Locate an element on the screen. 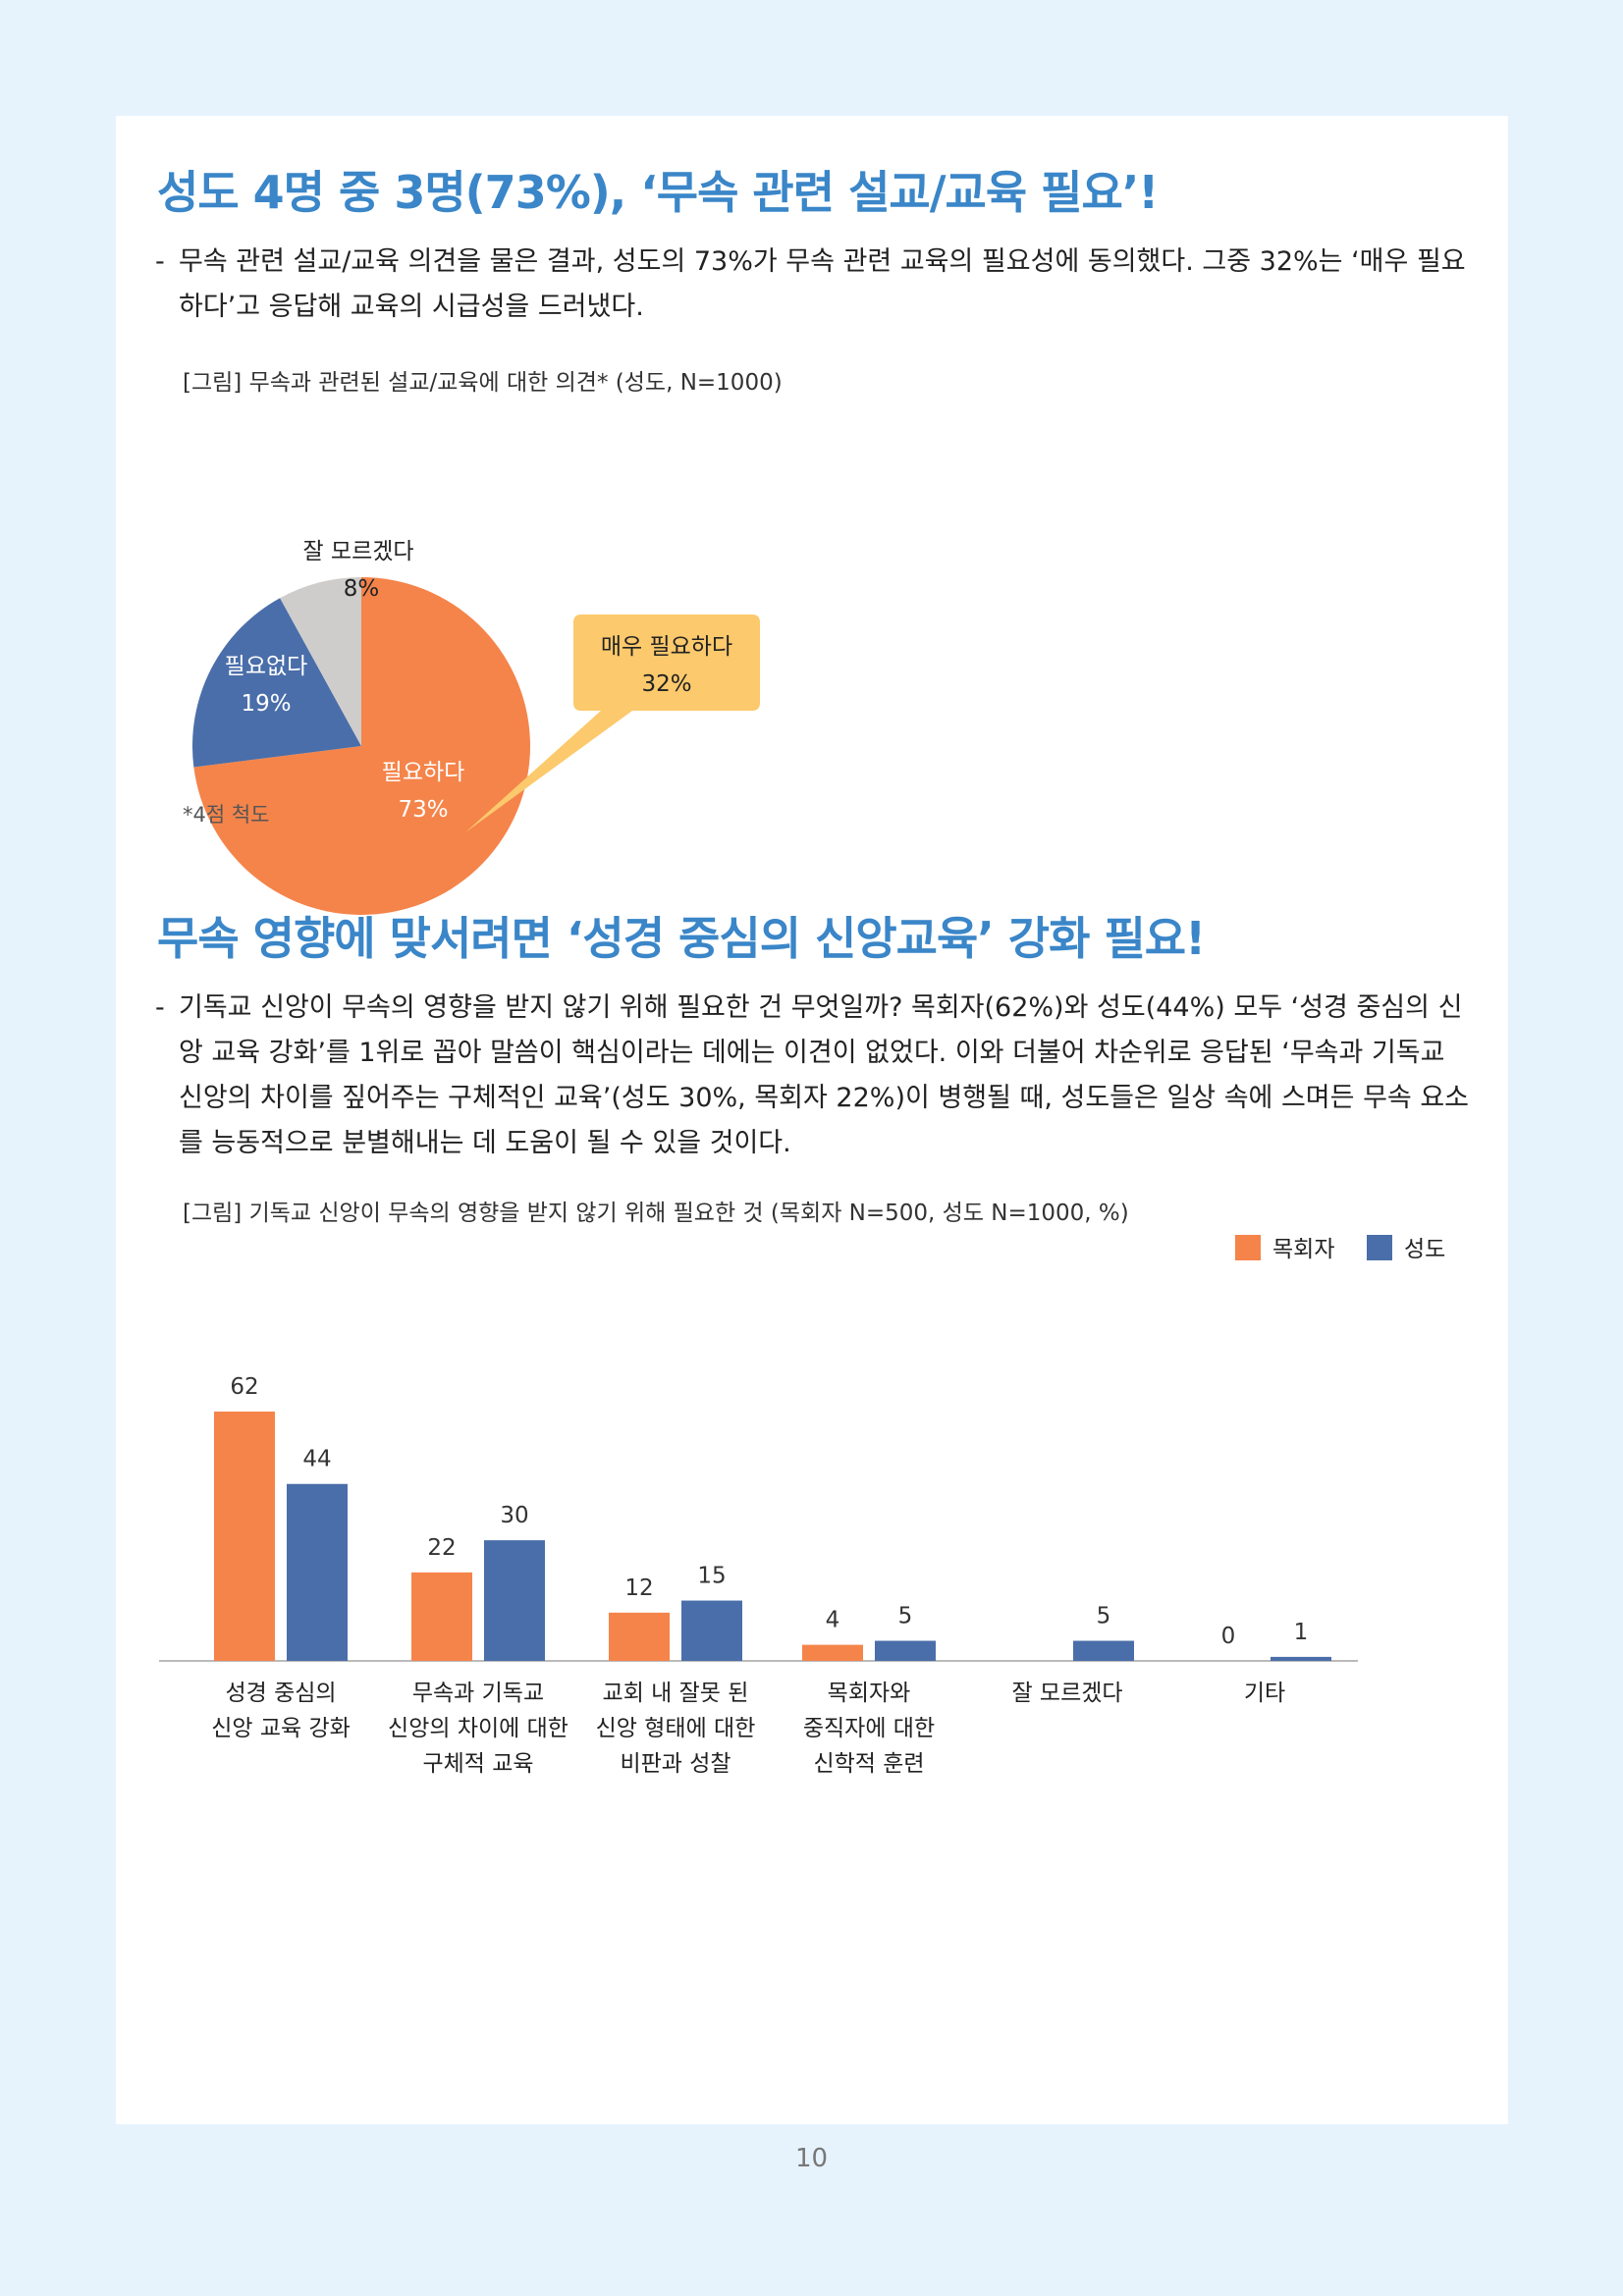 The width and height of the screenshot is (1623, 2296). section2-heading: 무속 영향에 맞서려면 ‘성경 중심의 신앙교육’ 강화 필요! is located at coordinates (681, 938).